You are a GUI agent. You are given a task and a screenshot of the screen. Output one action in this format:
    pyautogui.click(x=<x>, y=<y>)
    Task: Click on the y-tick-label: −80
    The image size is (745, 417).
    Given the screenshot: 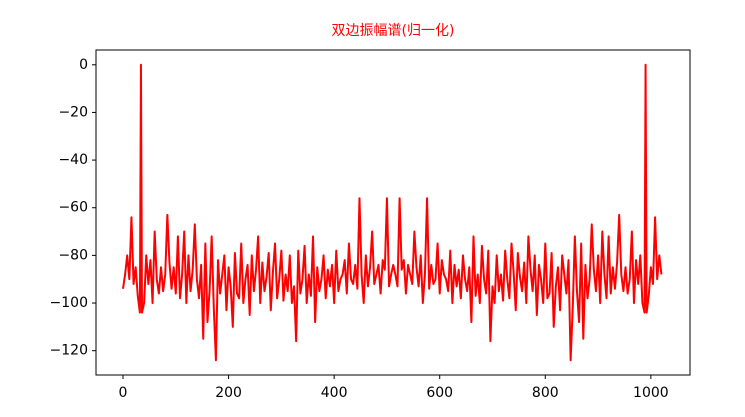 What is the action you would take?
    pyautogui.click(x=73, y=255)
    